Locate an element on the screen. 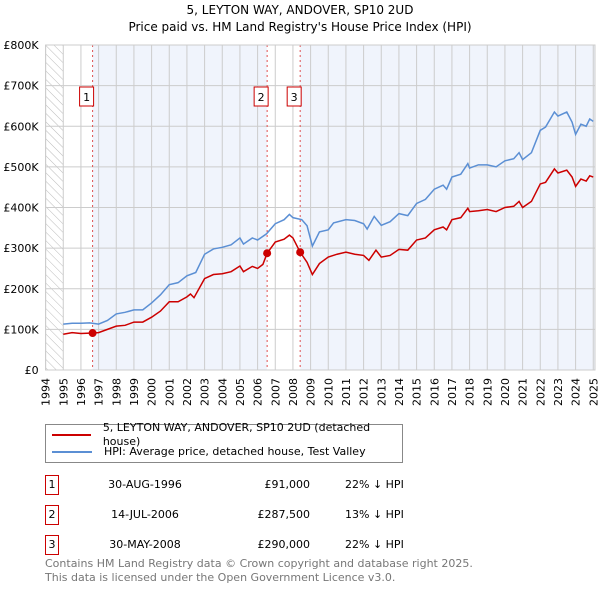 This screenshot has height=590, width=600. sale-date: 14-JUL-2006 is located at coordinates (145, 514).